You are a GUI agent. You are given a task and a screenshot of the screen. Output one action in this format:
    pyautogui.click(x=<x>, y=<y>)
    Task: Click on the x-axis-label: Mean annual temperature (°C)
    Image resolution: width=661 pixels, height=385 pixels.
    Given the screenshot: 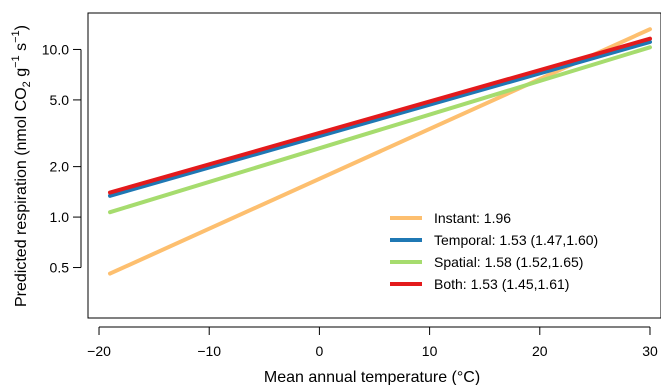 What is the action you would take?
    pyautogui.click(x=372, y=377)
    